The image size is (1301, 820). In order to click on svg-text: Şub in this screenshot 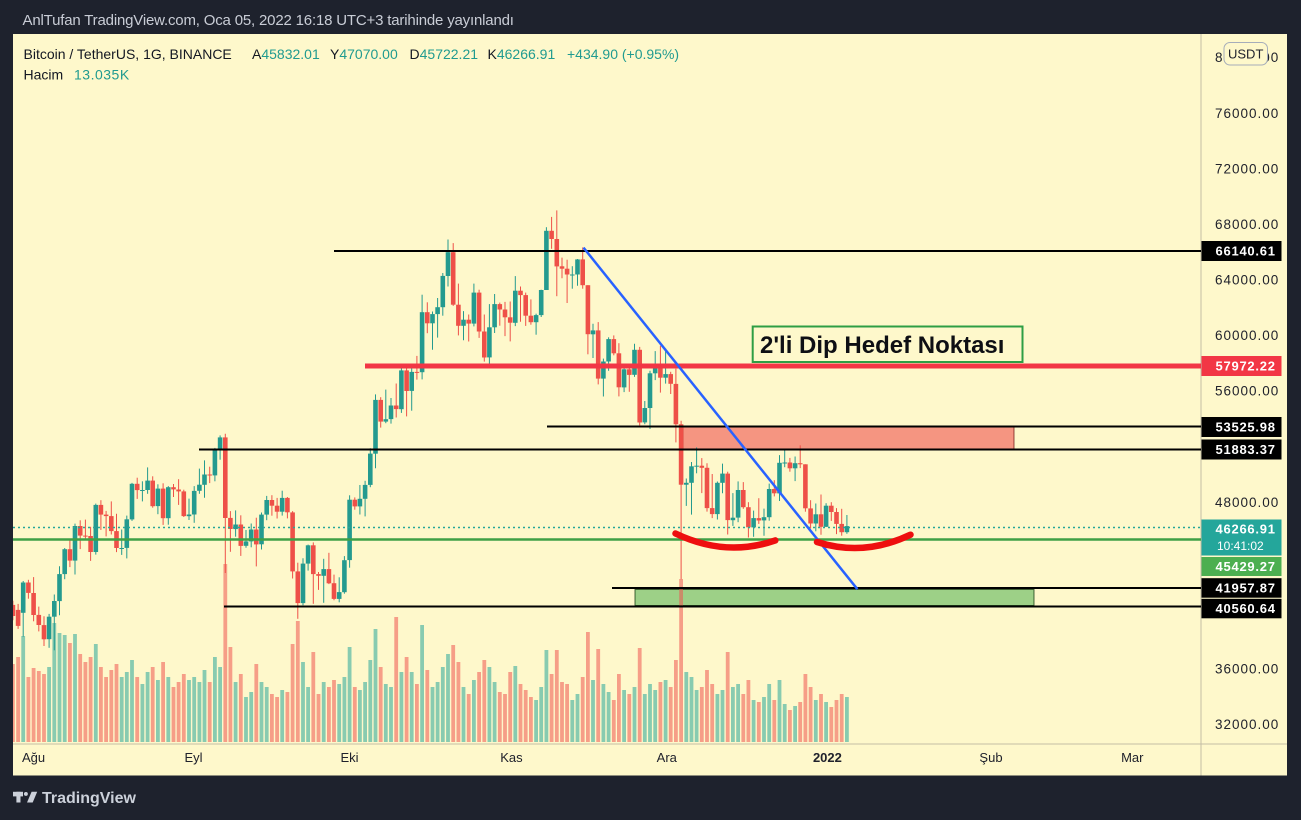, I will do `click(990, 757)`.